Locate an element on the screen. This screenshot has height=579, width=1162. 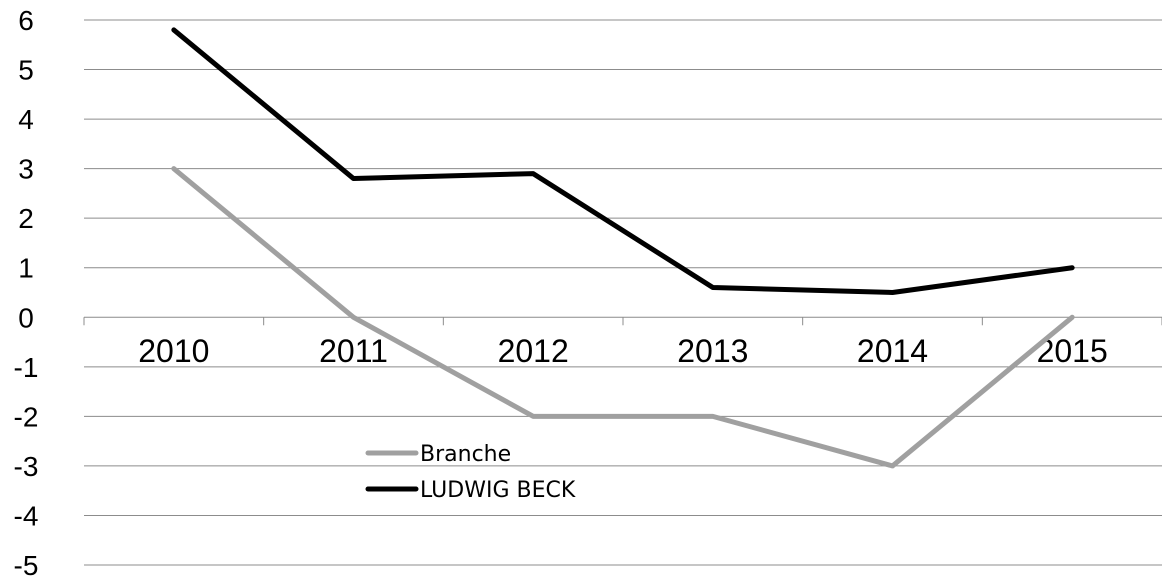
y-tick-label: -2 is located at coordinates (26, 416).